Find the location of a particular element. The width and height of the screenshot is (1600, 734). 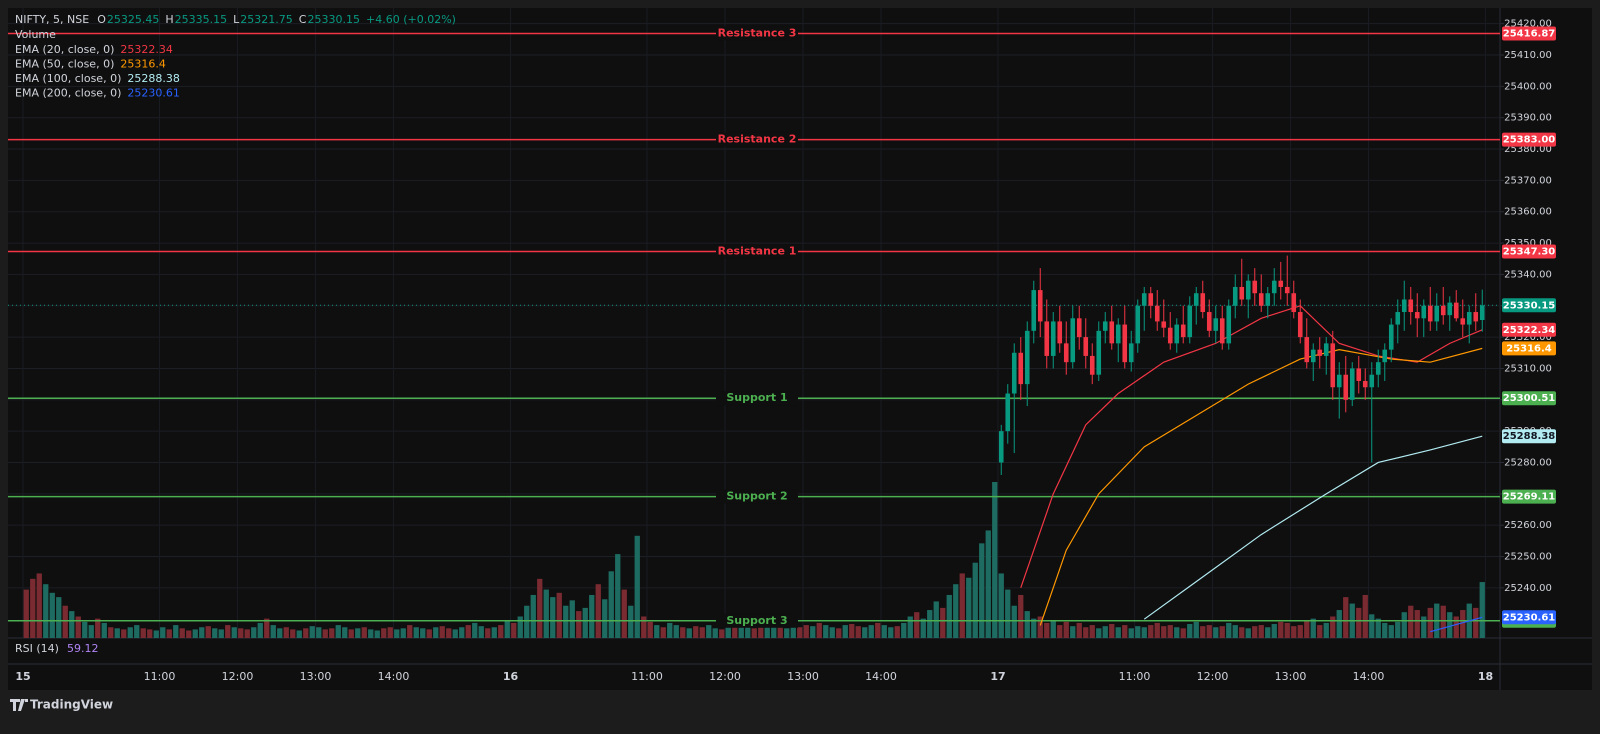

ema-badge-bg is located at coordinates (1529, 617).